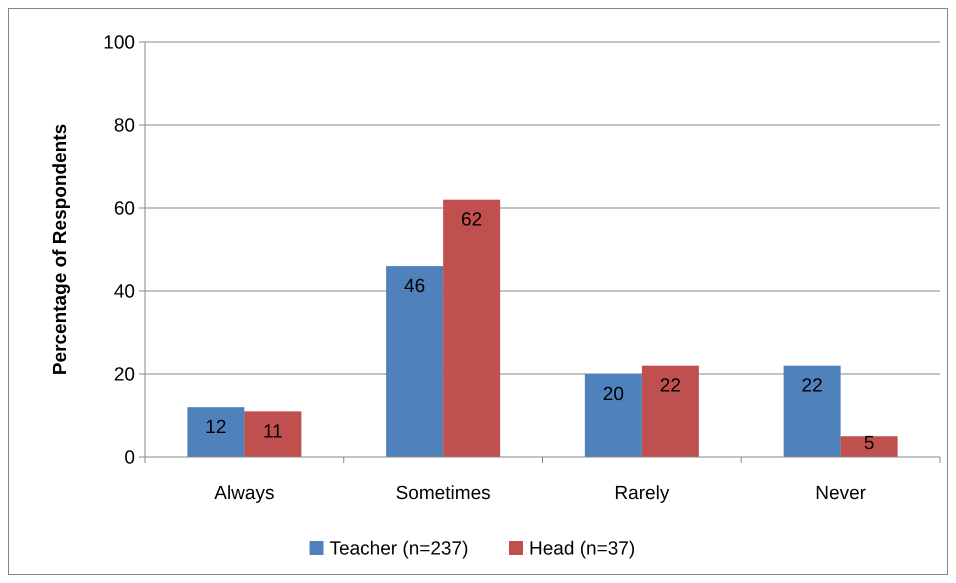 This screenshot has width=956, height=583. Describe the element at coordinates (124, 292) in the screenshot. I see `y-tick-label: 40` at that location.